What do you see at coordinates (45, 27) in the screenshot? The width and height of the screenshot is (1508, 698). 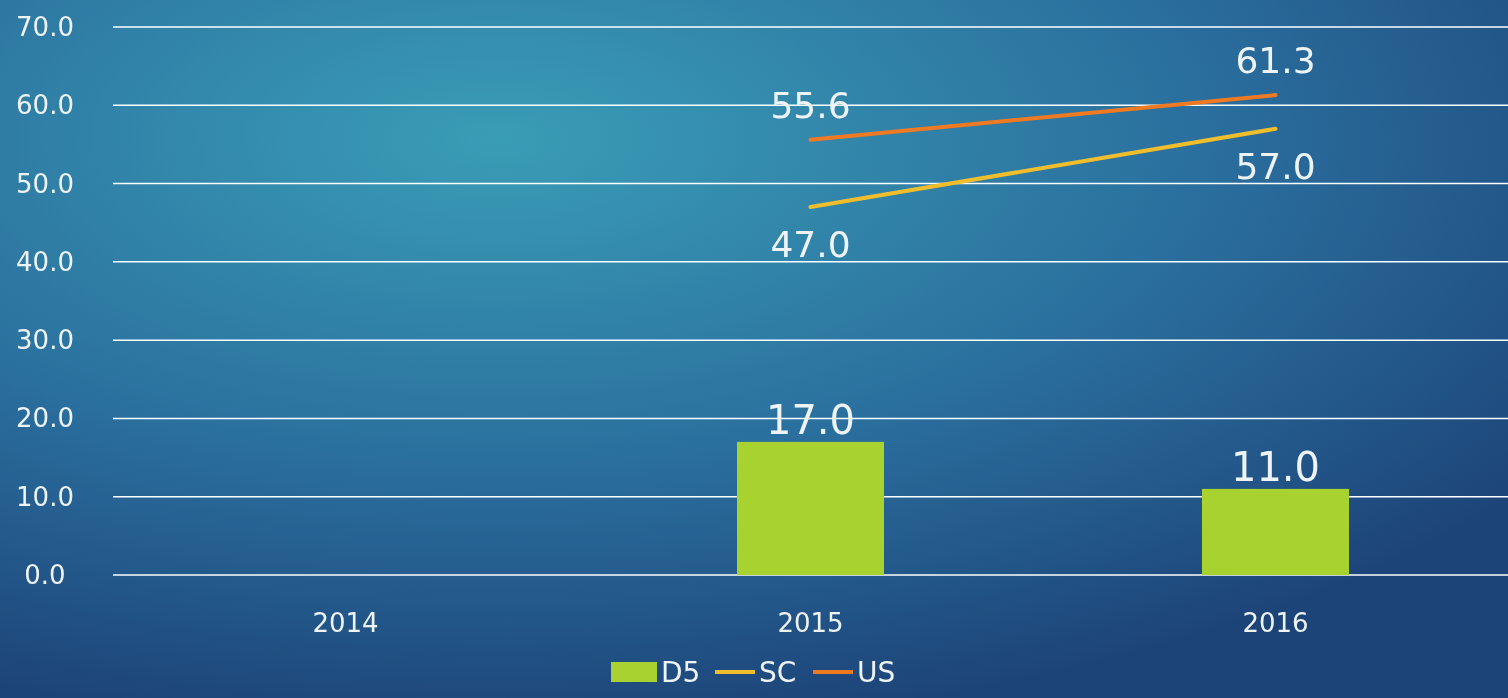 I see `y-tick-label: 70.0` at bounding box center [45, 27].